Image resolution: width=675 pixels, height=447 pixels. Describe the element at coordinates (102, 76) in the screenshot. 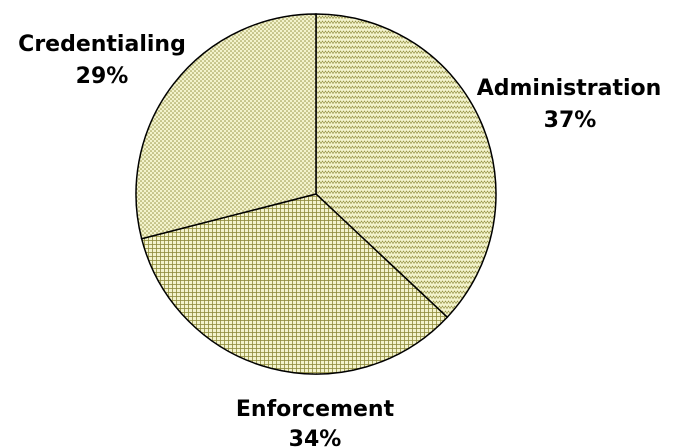

I see `slice-value-credentialing: 29%` at that location.